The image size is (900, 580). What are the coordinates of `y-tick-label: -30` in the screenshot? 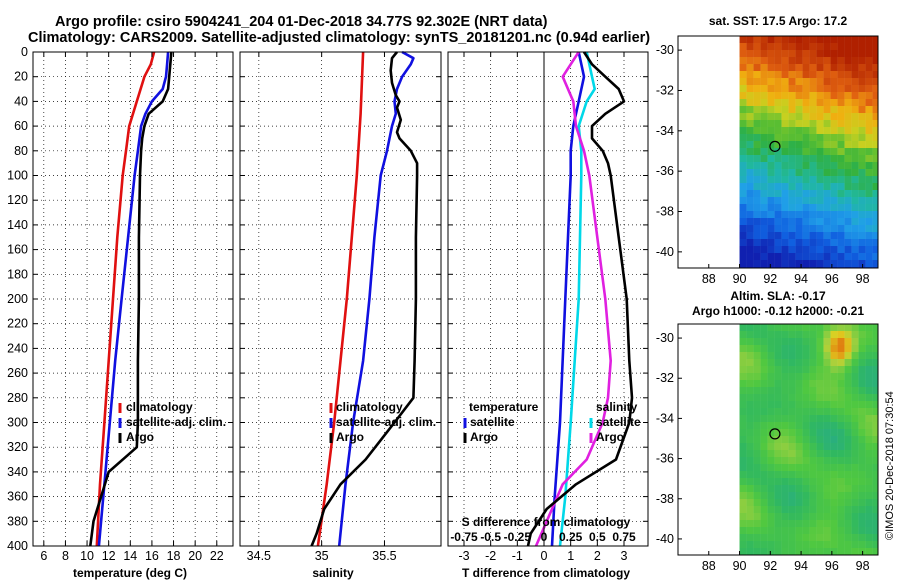 It's located at (665, 50).